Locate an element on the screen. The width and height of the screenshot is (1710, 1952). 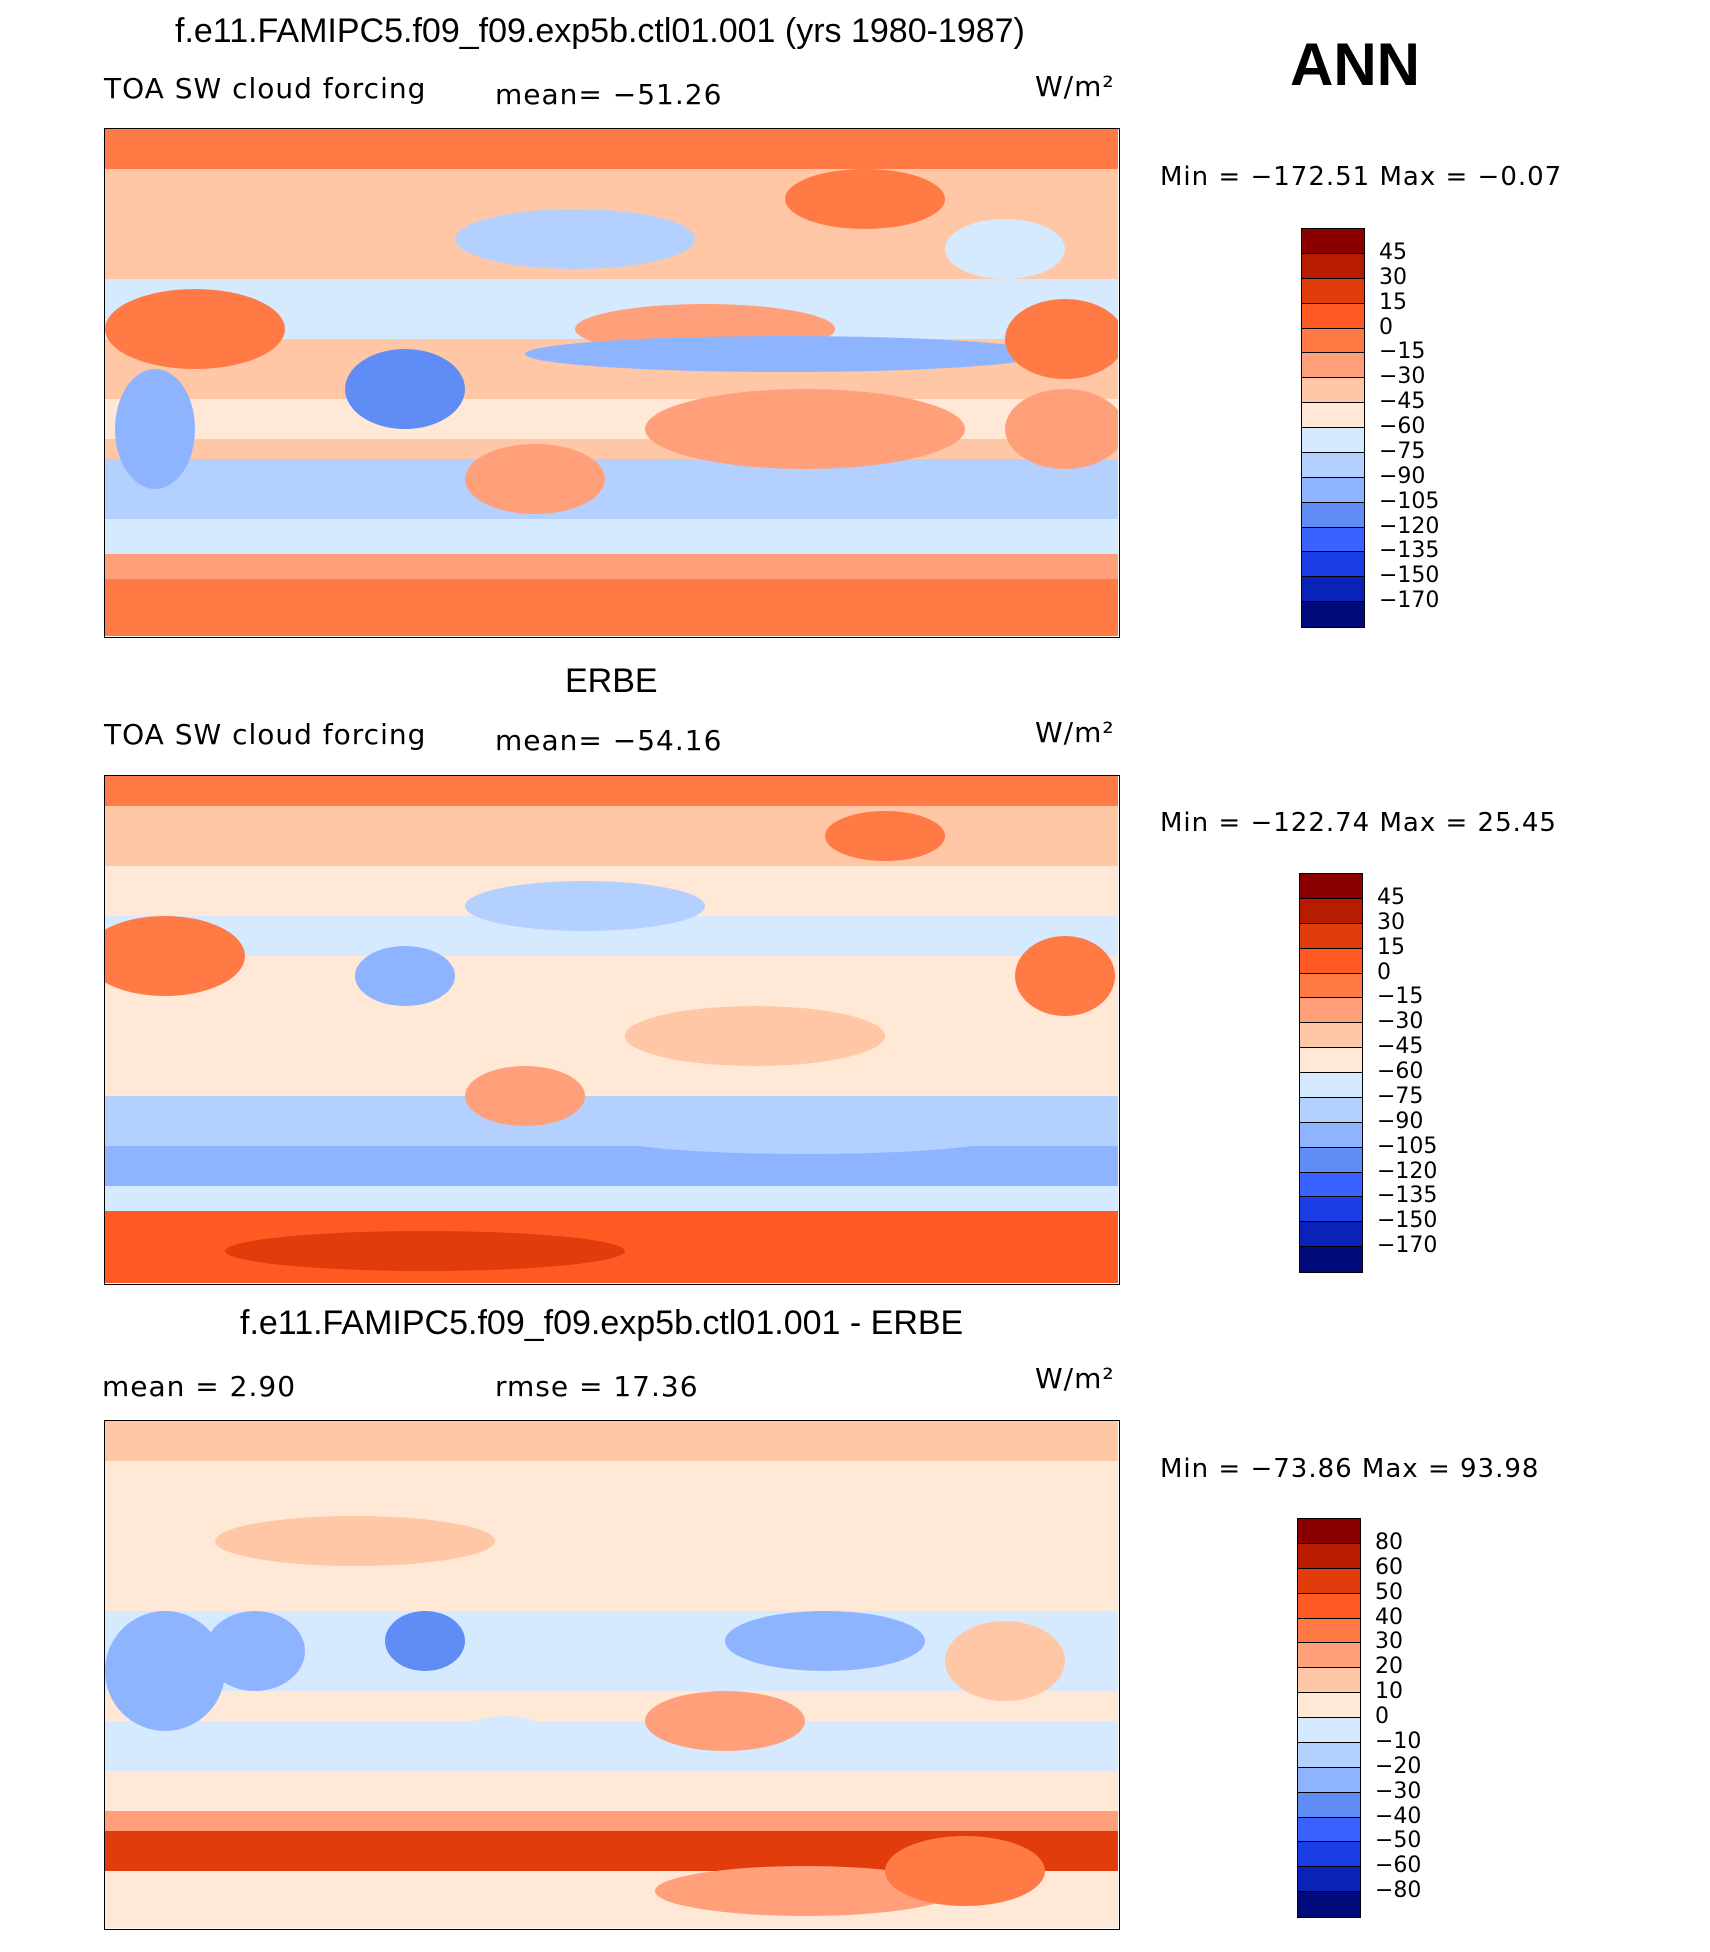
colorbar-tick-label: 60 is located at coordinates (1389, 1567).